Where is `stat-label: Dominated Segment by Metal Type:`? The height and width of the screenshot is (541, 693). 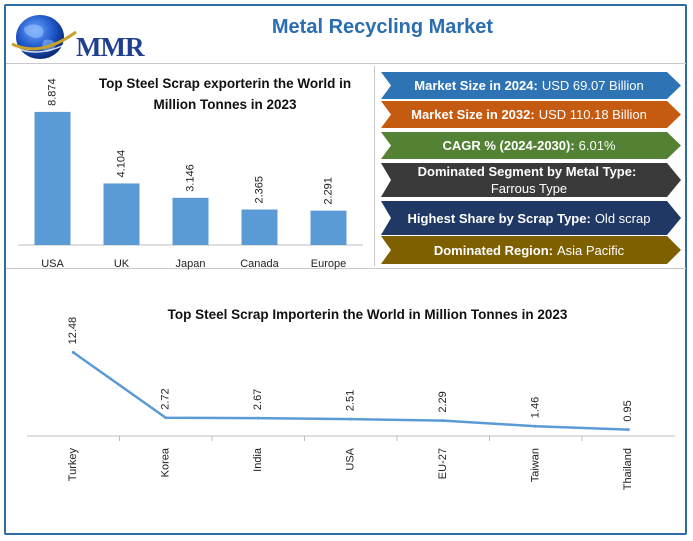 stat-label: Dominated Segment by Metal Type: is located at coordinates (527, 171).